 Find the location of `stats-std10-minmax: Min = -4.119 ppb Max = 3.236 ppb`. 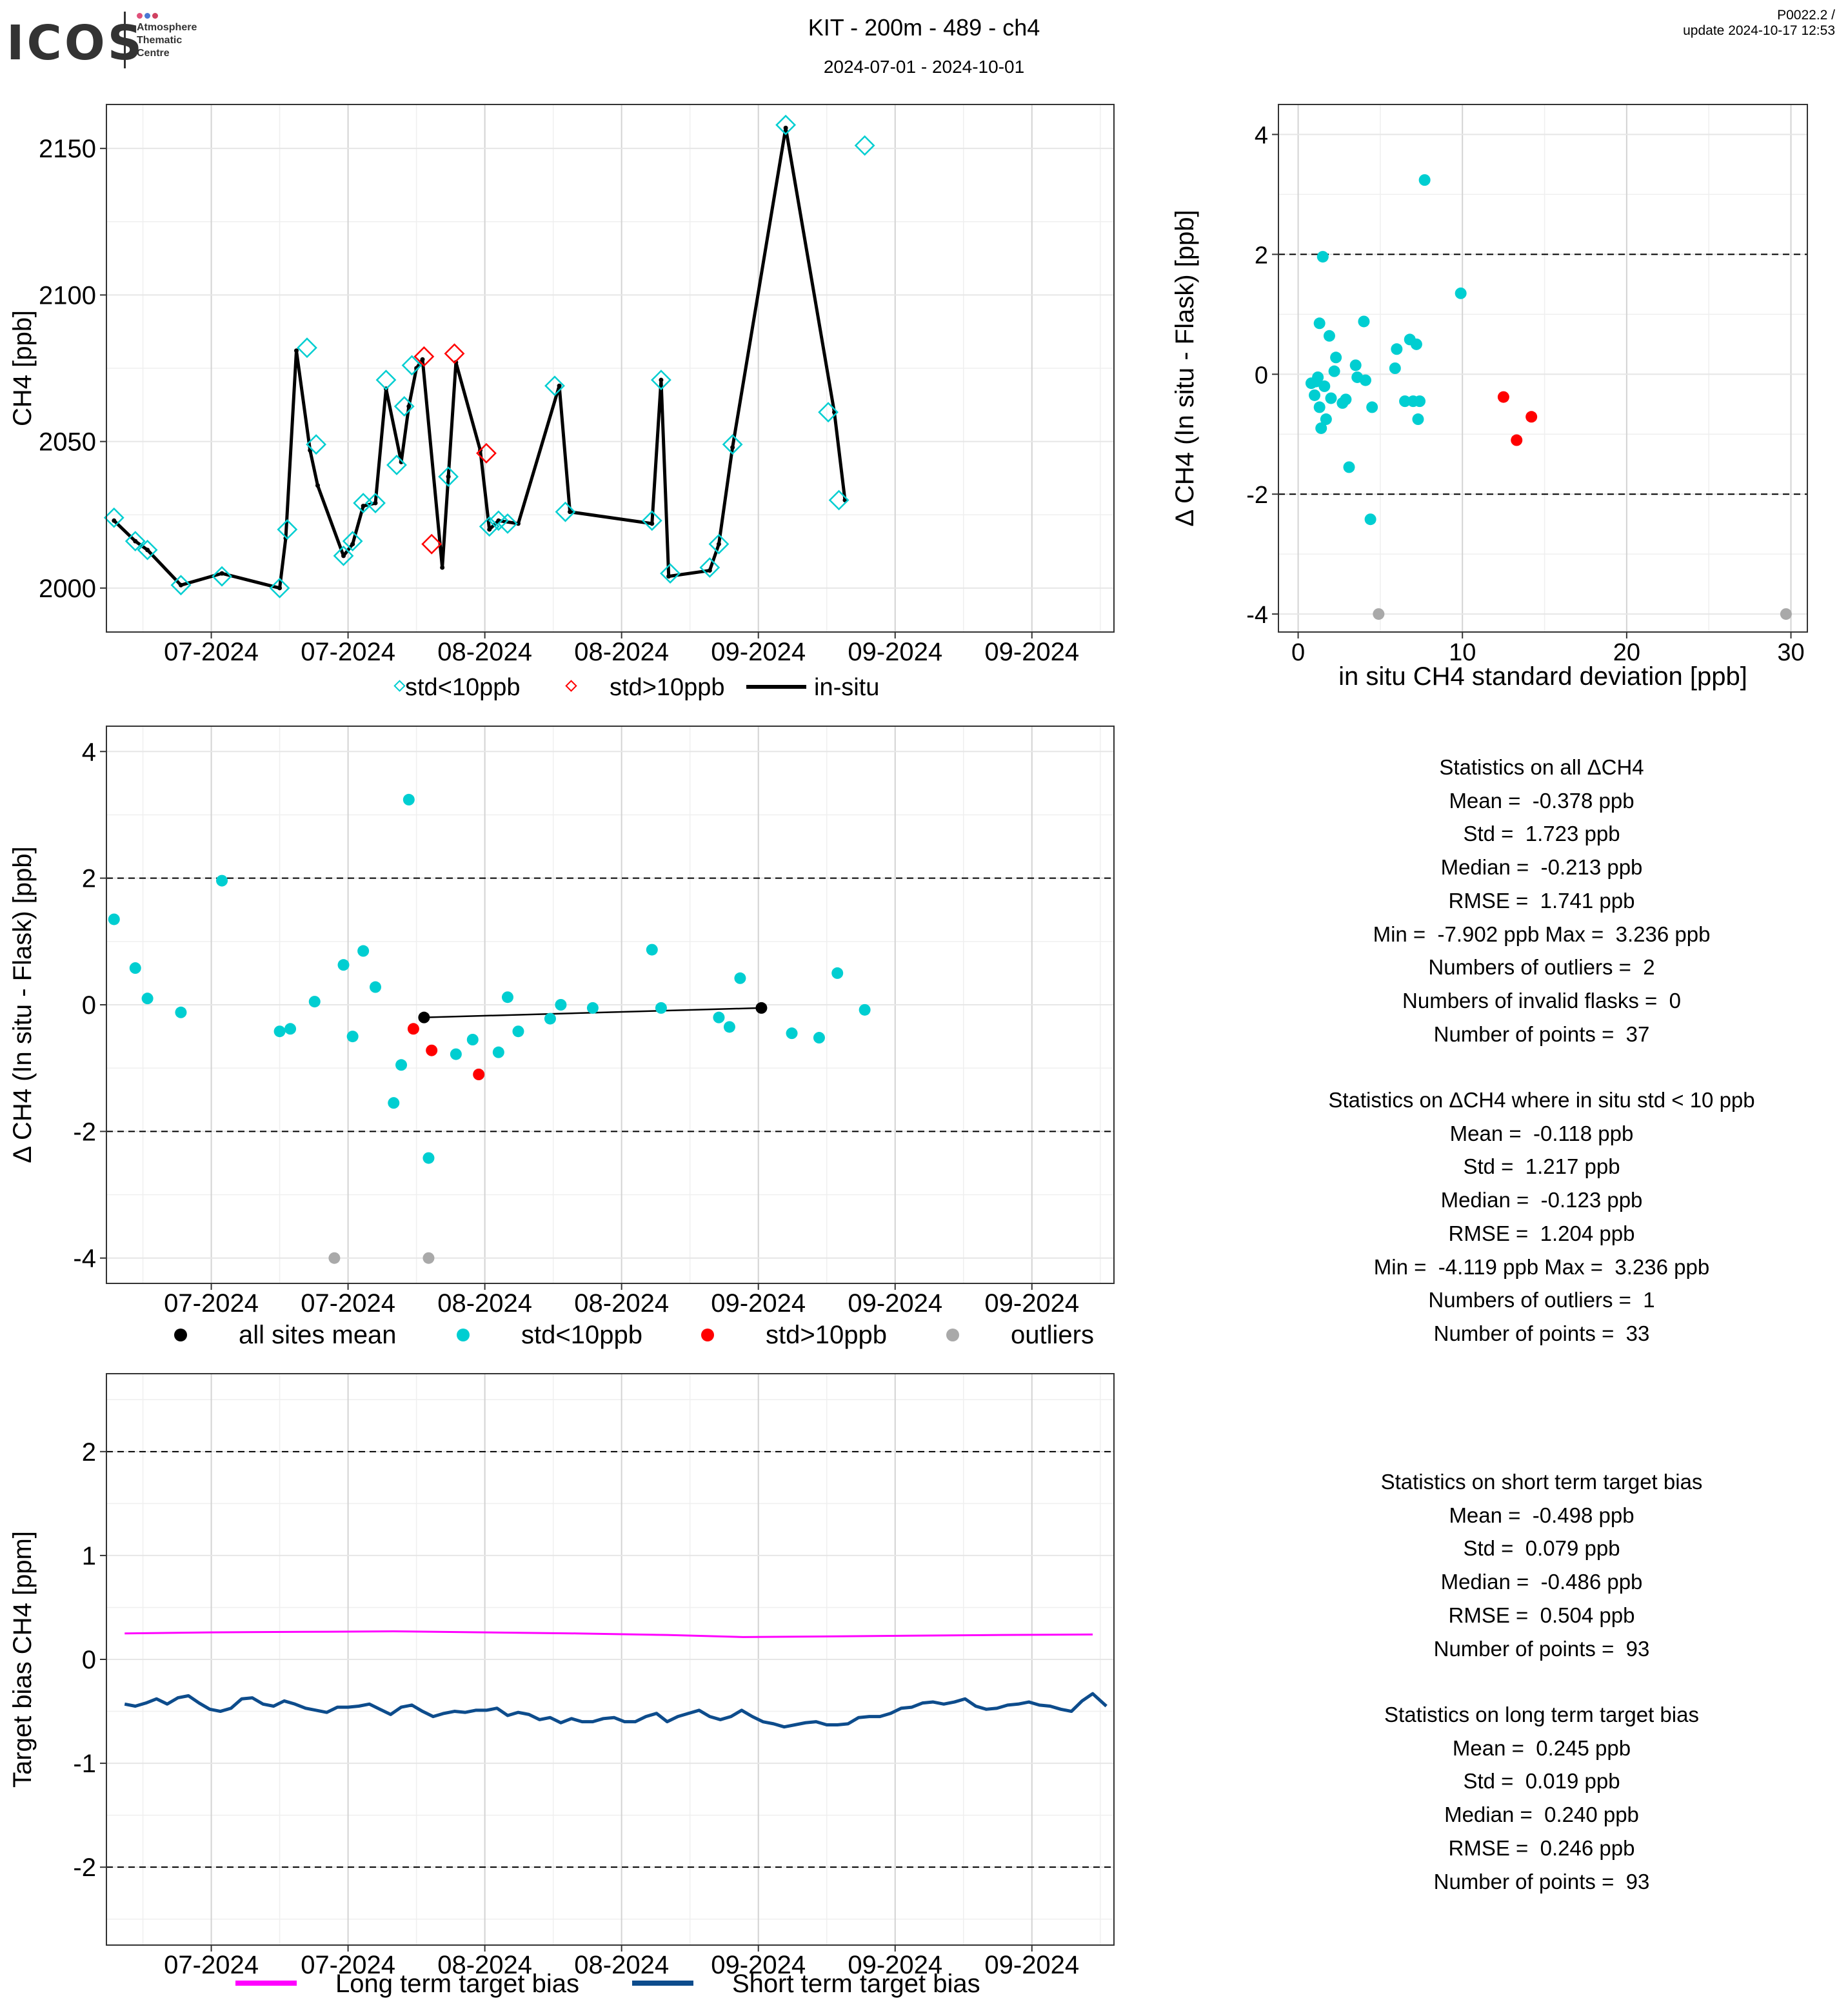

stats-std10-minmax: Min = -4.119 ppb Max = 3.236 ppb is located at coordinates (1542, 1266).